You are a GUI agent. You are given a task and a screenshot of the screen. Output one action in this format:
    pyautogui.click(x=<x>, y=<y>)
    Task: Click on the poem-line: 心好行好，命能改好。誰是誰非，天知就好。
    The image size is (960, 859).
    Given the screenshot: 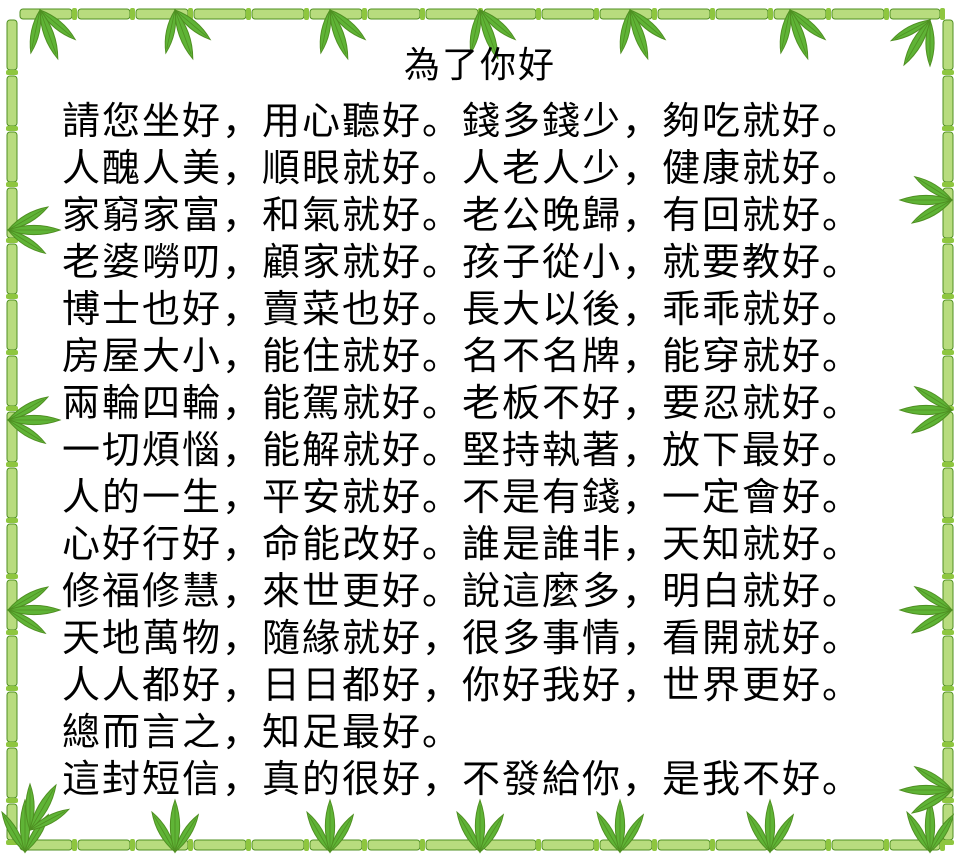 What is the action you would take?
    pyautogui.click(x=502, y=544)
    